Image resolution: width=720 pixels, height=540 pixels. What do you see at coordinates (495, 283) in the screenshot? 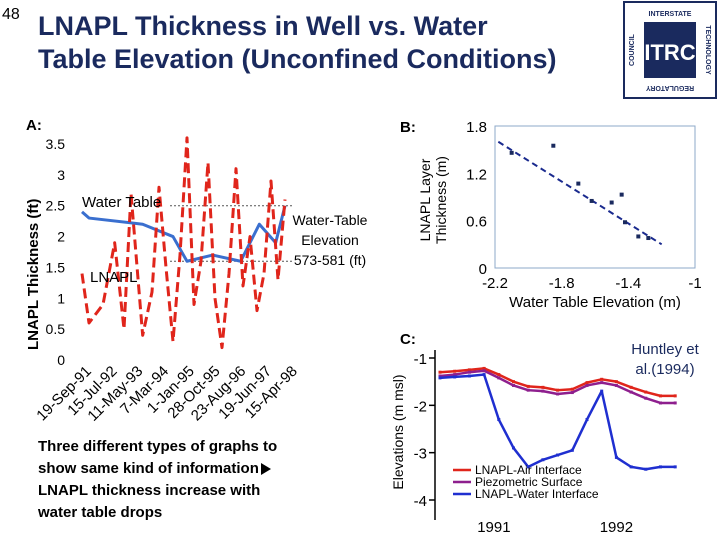
I see `chart-b-xtick-0: -2.2` at bounding box center [495, 283].